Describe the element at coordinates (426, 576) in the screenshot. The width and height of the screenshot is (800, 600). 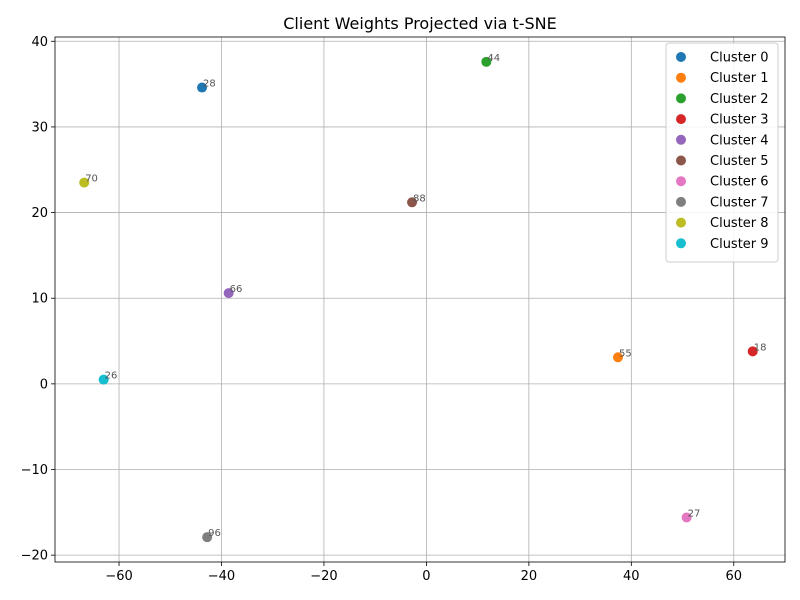
I see `x-tick-label: 0` at that location.